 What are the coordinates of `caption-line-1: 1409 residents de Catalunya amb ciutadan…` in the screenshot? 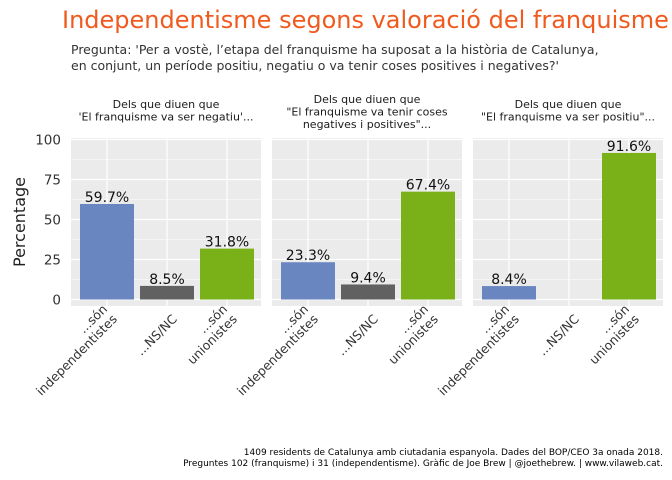 It's located at (453, 453).